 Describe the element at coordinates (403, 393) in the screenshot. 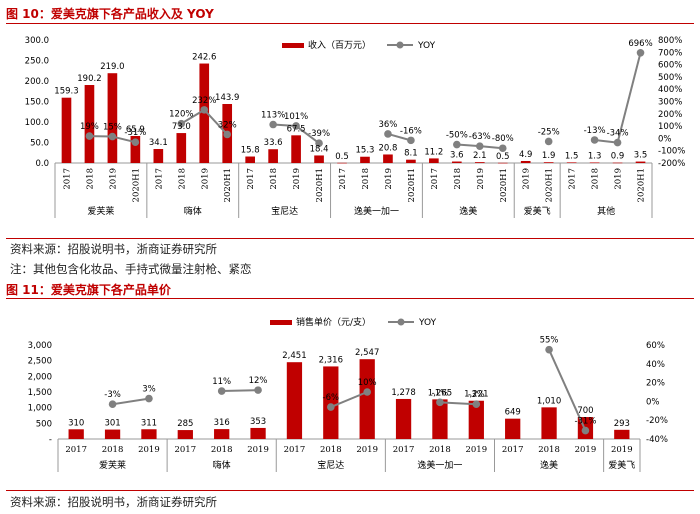

I see `bar-value-label: 1,278` at that location.